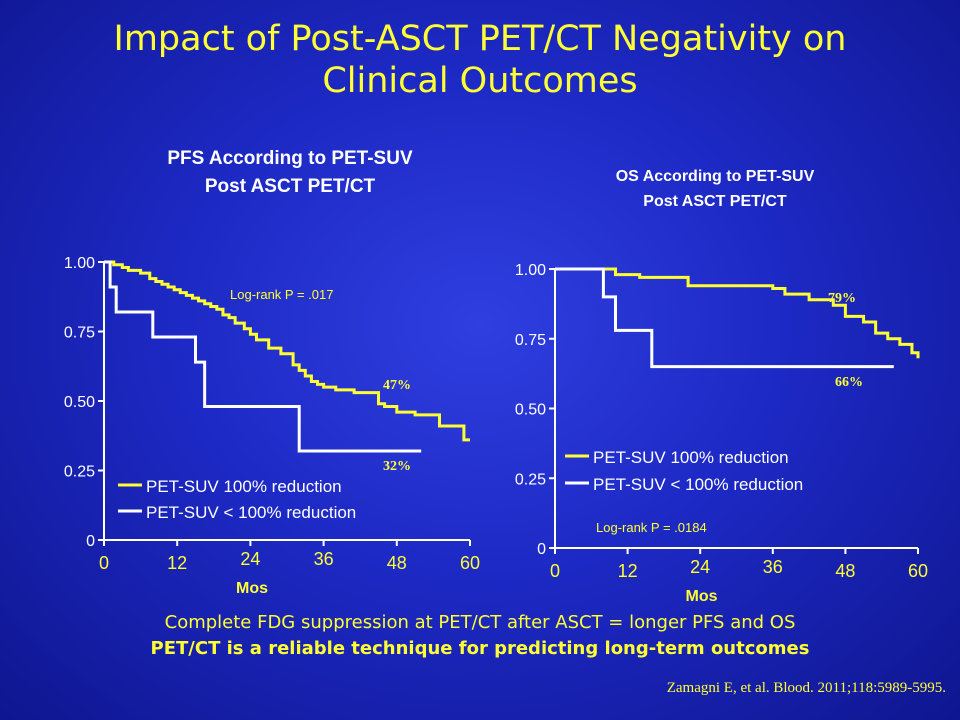 This screenshot has width=960, height=720. Describe the element at coordinates (79, 333) in the screenshot. I see `pfs-y-tick-label: 0.75` at that location.